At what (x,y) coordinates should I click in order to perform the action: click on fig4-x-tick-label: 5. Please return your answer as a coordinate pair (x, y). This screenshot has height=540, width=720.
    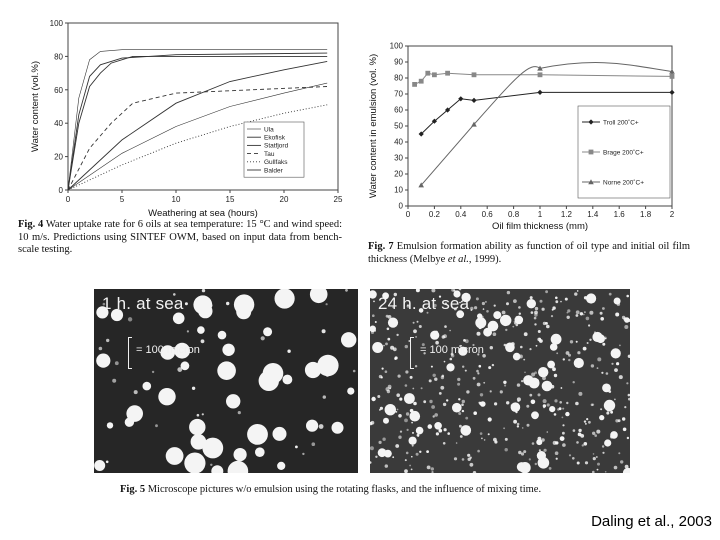
    Looking at the image, I should click on (122, 199).